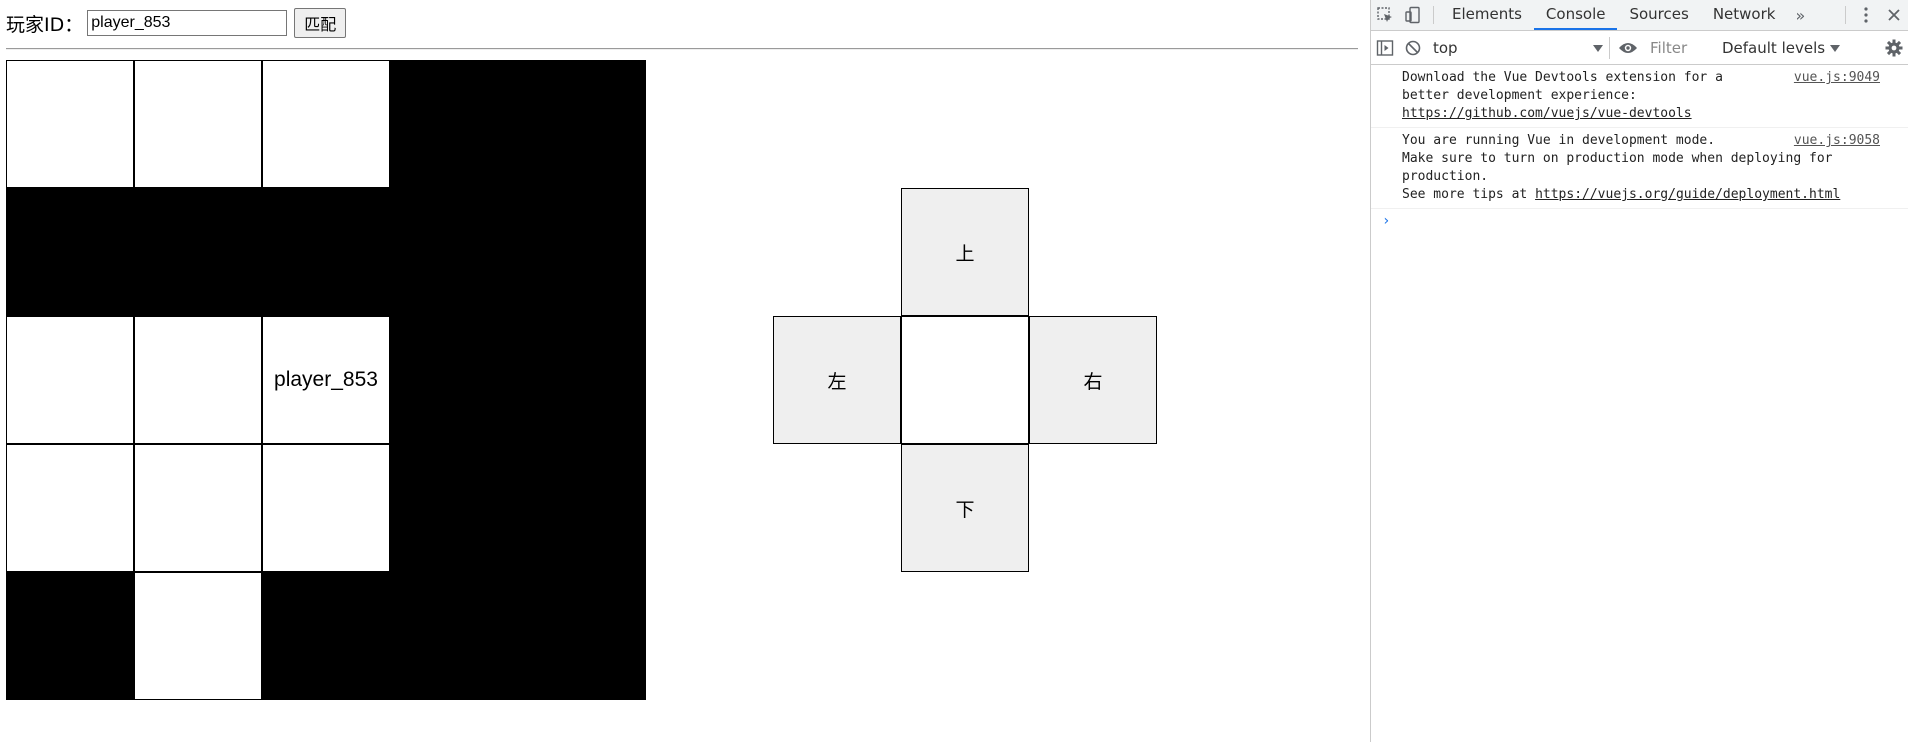  Describe the element at coordinates (837, 380) in the screenshot. I see `left-button: 左` at that location.